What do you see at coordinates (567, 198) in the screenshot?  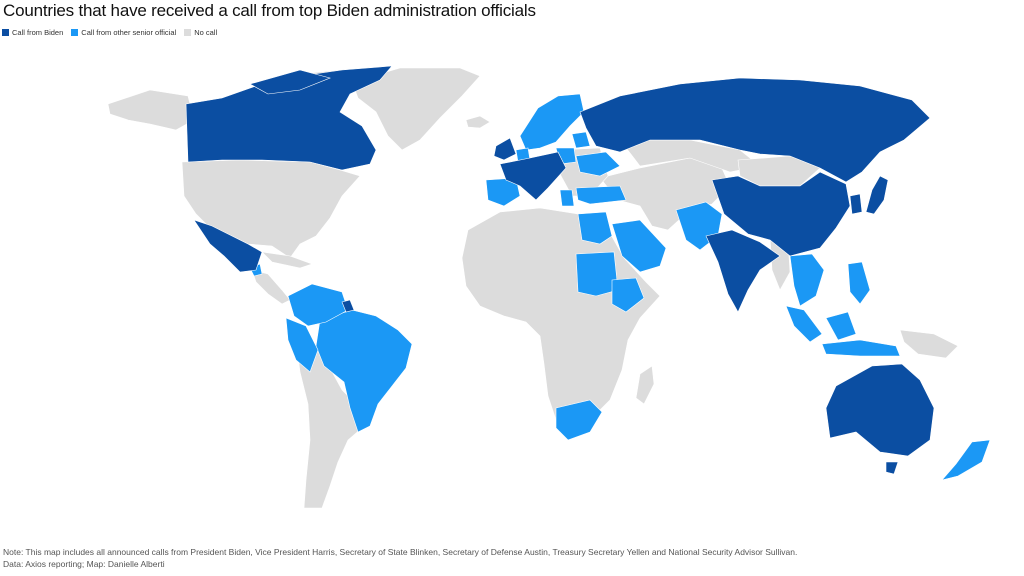 I see `region-greece` at bounding box center [567, 198].